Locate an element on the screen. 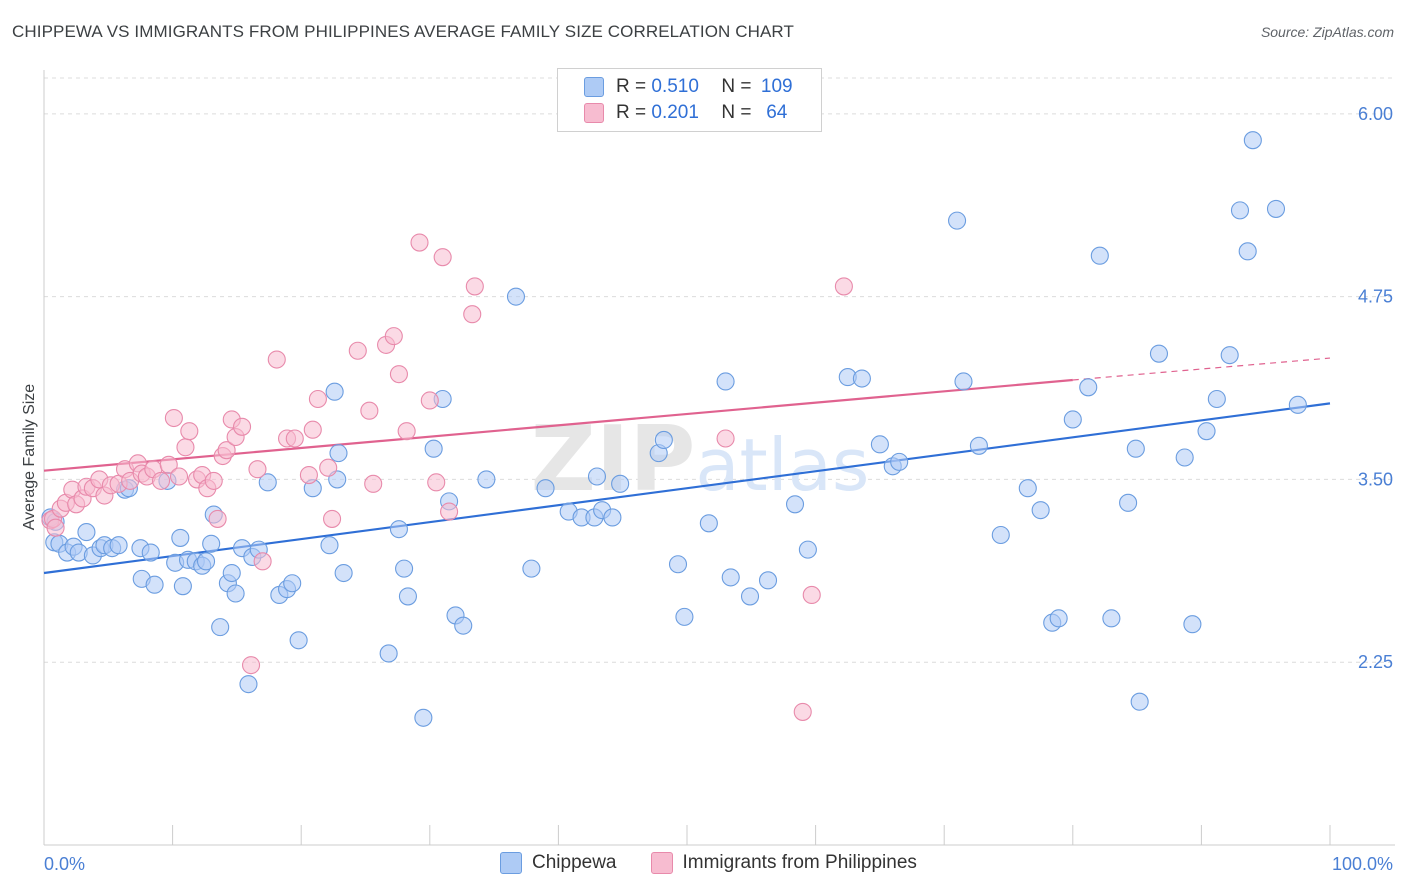  series-legend-label: Chippewa is located at coordinates (574, 862).